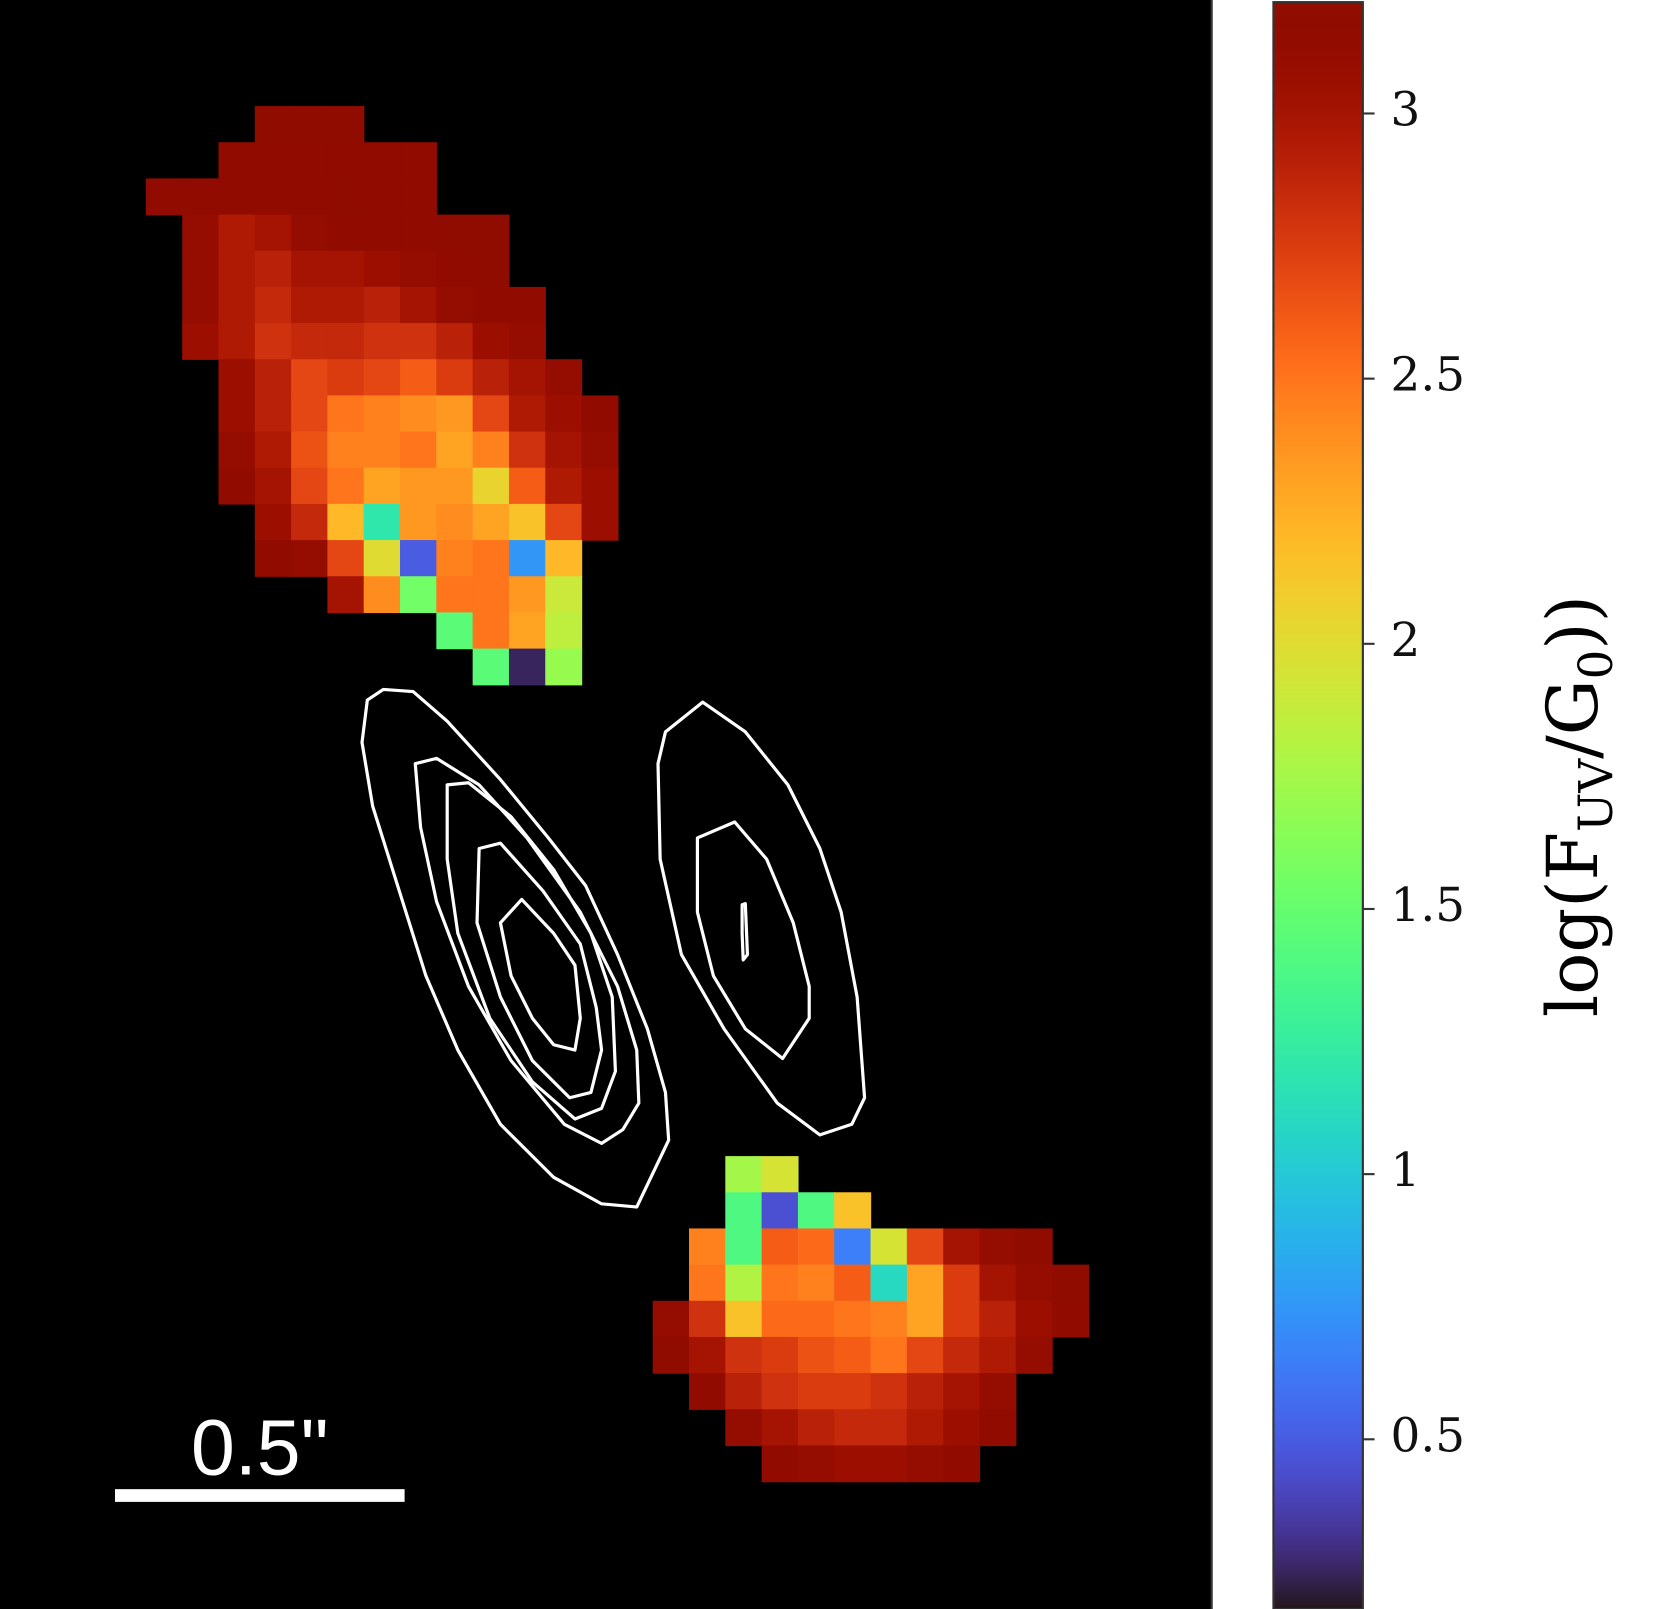  I want to click on colorbar-tick-label: 1, so click(1406, 1171).